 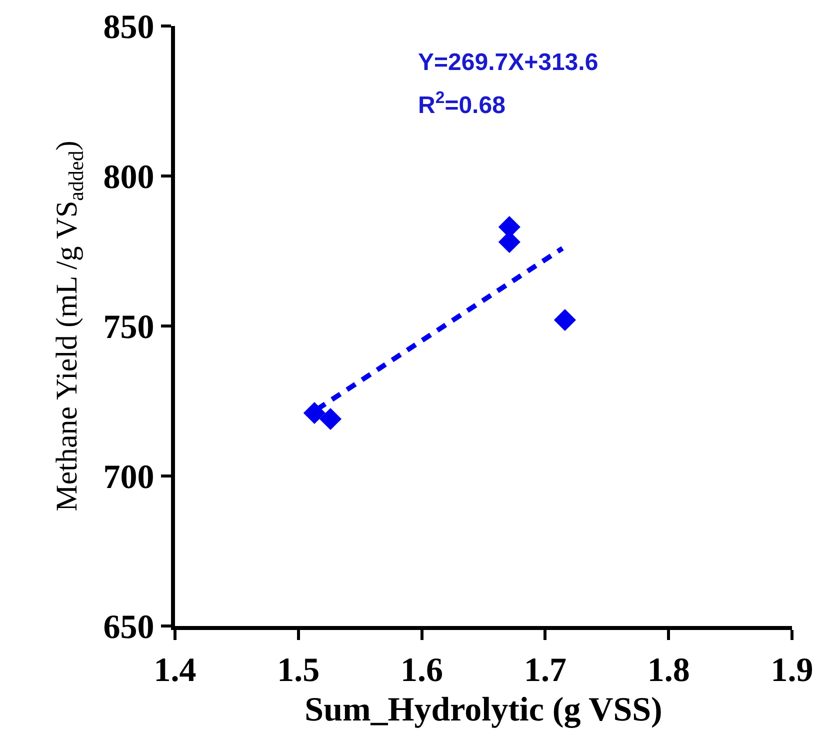 I want to click on y-tick-label: 850, so click(x=128, y=27).